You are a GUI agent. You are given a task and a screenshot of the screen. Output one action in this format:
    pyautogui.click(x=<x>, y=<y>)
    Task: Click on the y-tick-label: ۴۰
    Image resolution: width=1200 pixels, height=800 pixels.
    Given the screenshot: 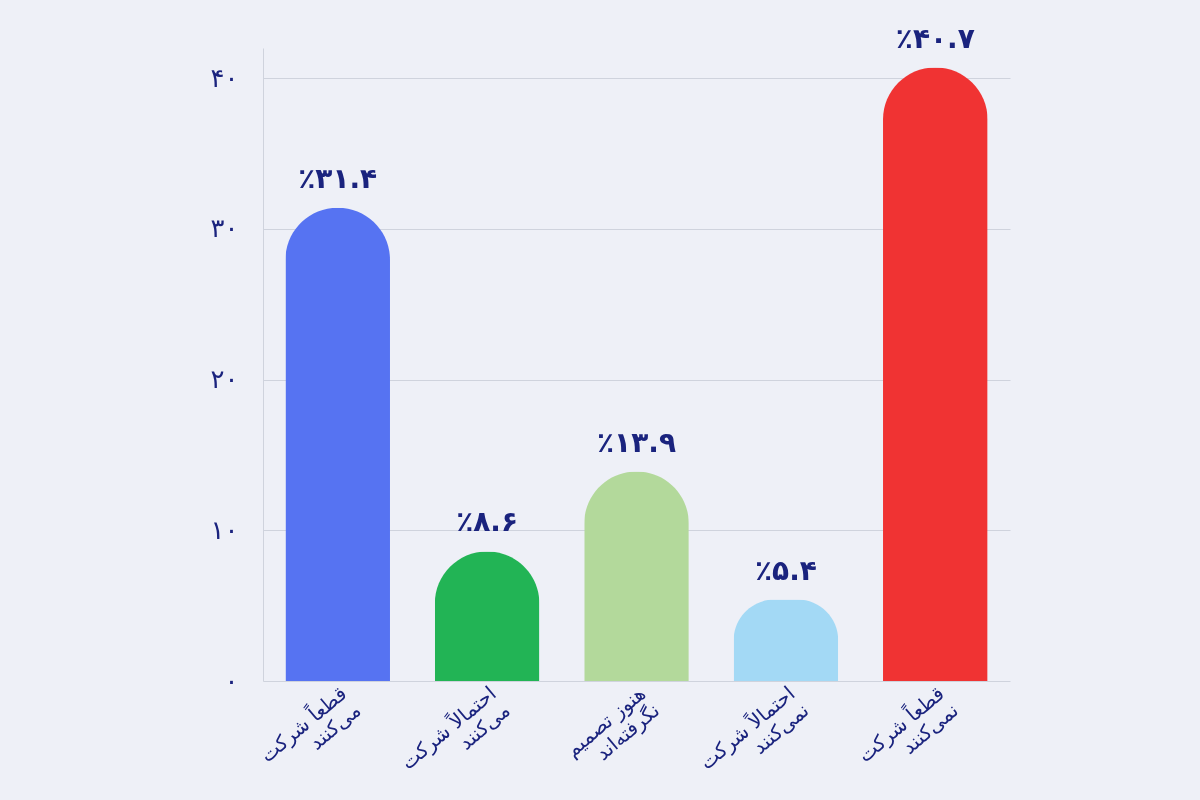 What is the action you would take?
    pyautogui.click(x=224, y=77)
    